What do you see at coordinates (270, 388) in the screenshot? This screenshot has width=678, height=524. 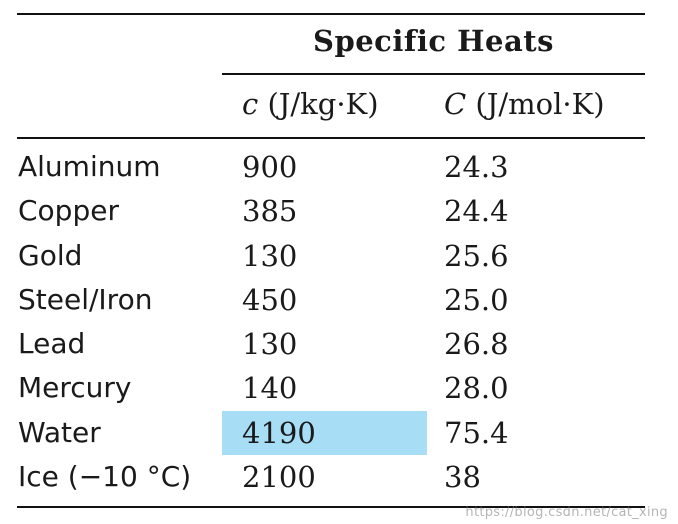 I see `mass-specific-heat-value: 140` at bounding box center [270, 388].